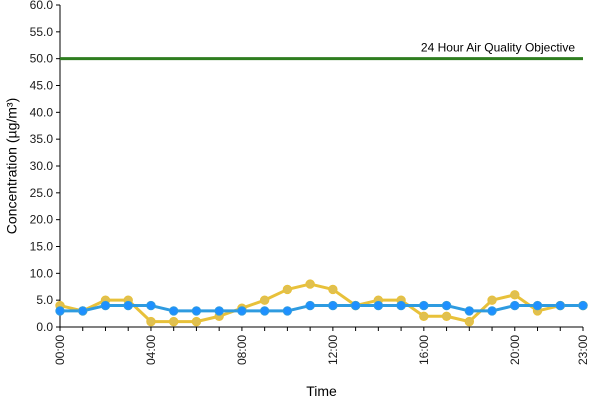  What do you see at coordinates (321, 51) in the screenshot?
I see `reference-line-group: 24 Hour Air Quality Objective` at bounding box center [321, 51].